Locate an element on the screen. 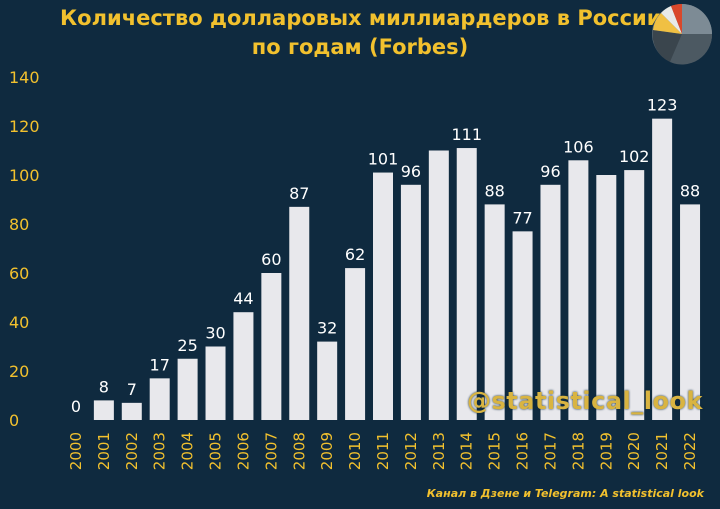 The image size is (720, 509). x-tick-label: 2009 is located at coordinates (327, 451).